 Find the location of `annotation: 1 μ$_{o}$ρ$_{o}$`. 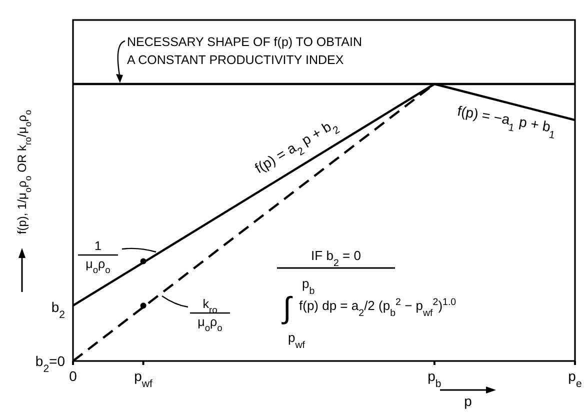

annotation: 1 μ$_{o}$ρ$_{o}$ is located at coordinates (98, 257).